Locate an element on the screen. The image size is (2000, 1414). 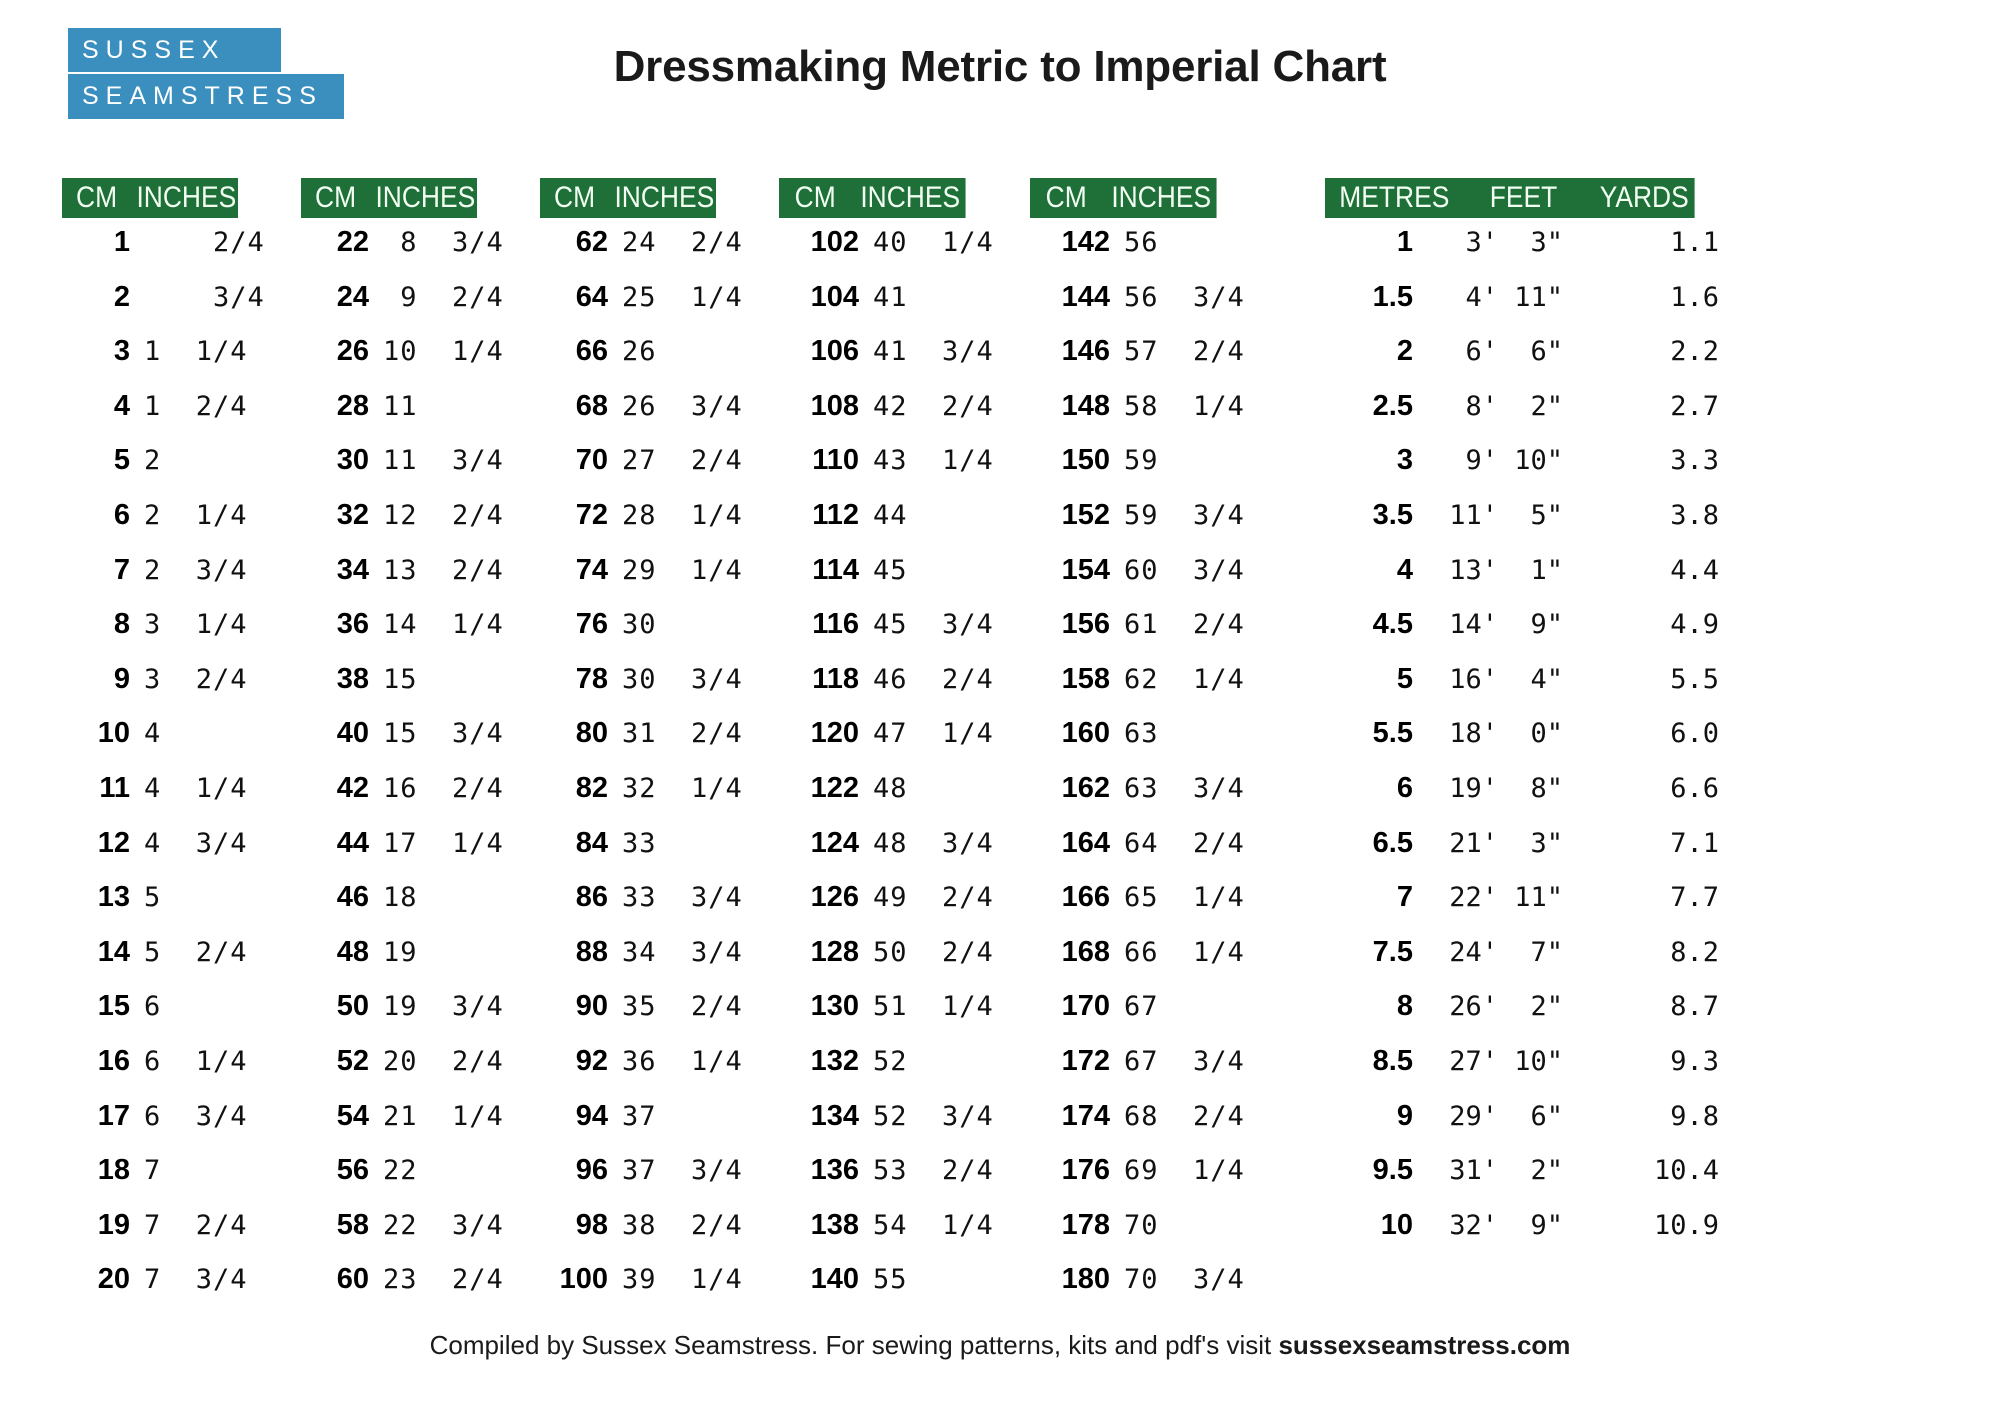
table-row: 140 55 is located at coordinates (886, 1290).